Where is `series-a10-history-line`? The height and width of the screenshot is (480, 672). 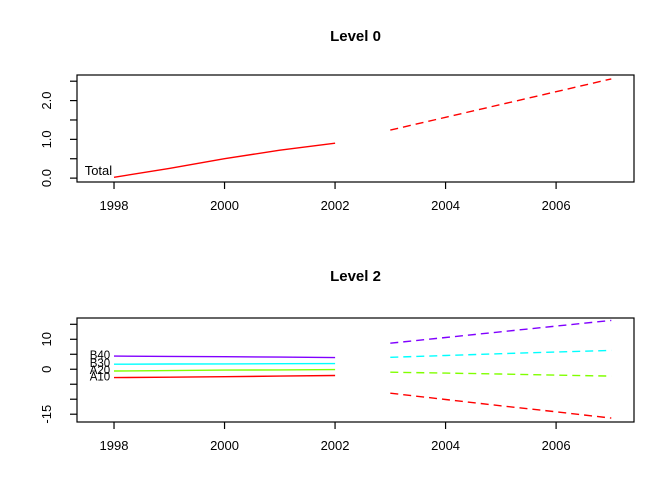
series-a10-history-line is located at coordinates (224, 376).